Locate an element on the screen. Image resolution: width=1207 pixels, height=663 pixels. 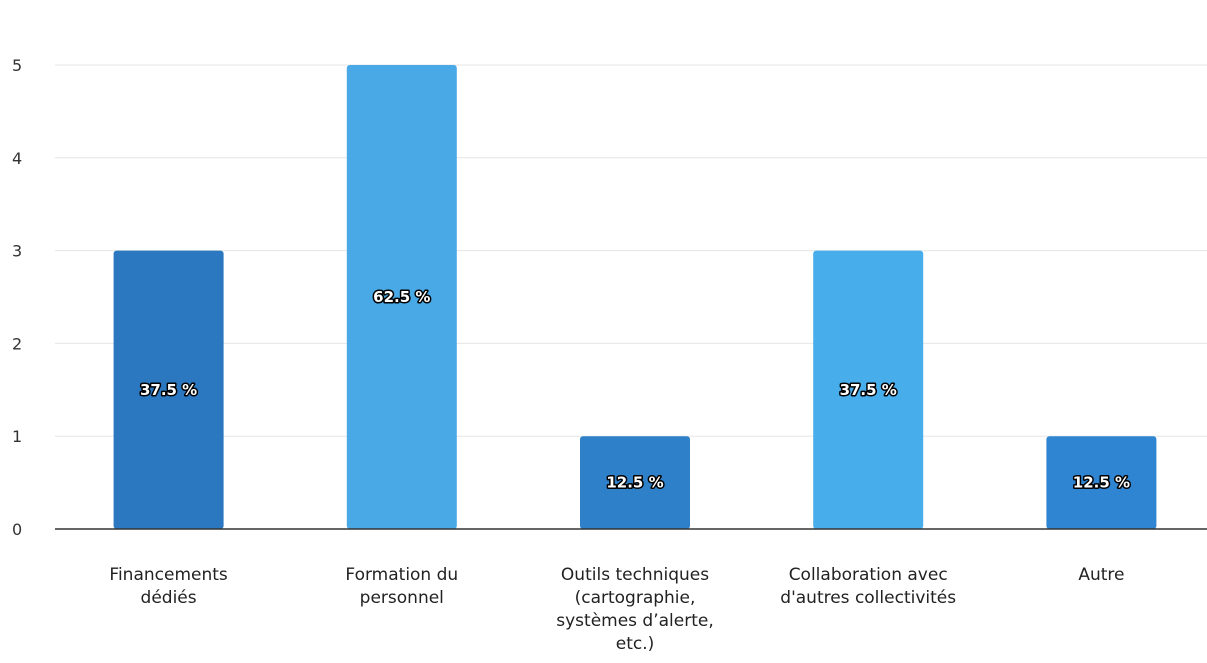
x-category-label-line: dédiés is located at coordinates (169, 598).